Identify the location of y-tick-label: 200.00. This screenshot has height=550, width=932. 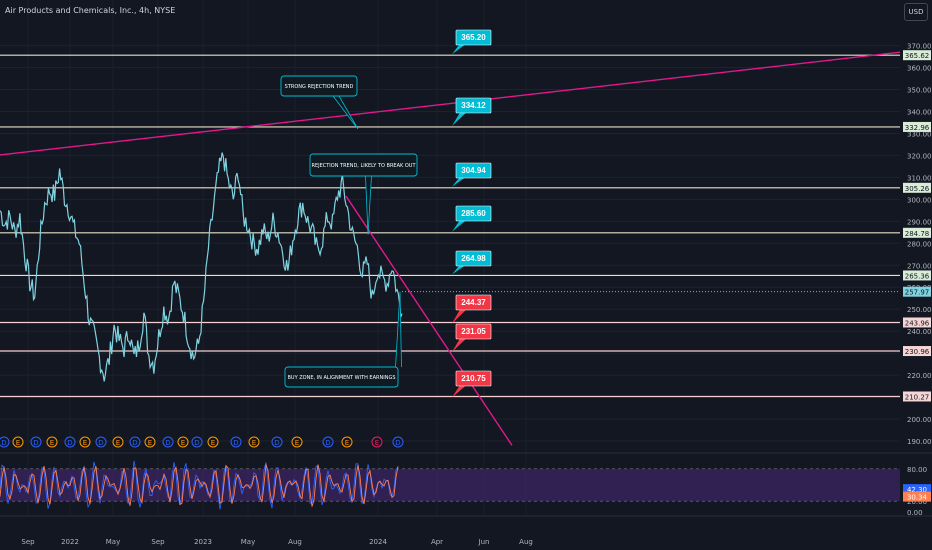
(919, 420).